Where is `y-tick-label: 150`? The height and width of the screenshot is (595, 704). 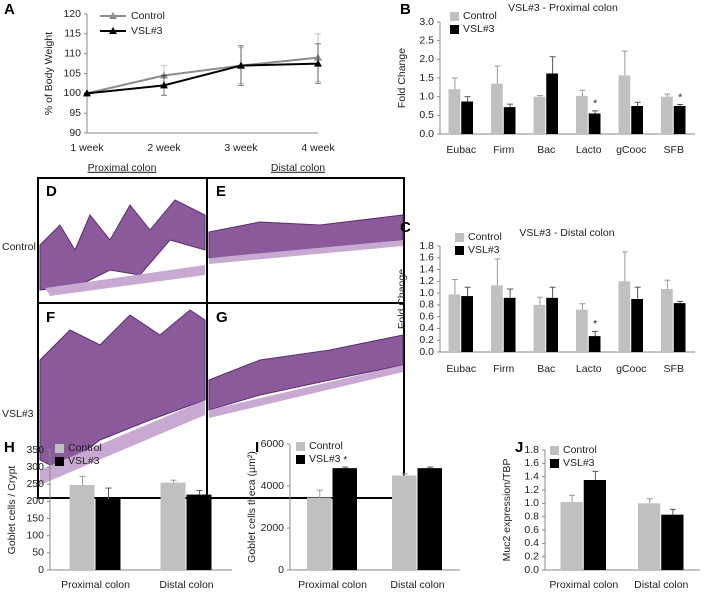 y-tick-label: 150 is located at coordinates (35, 518).